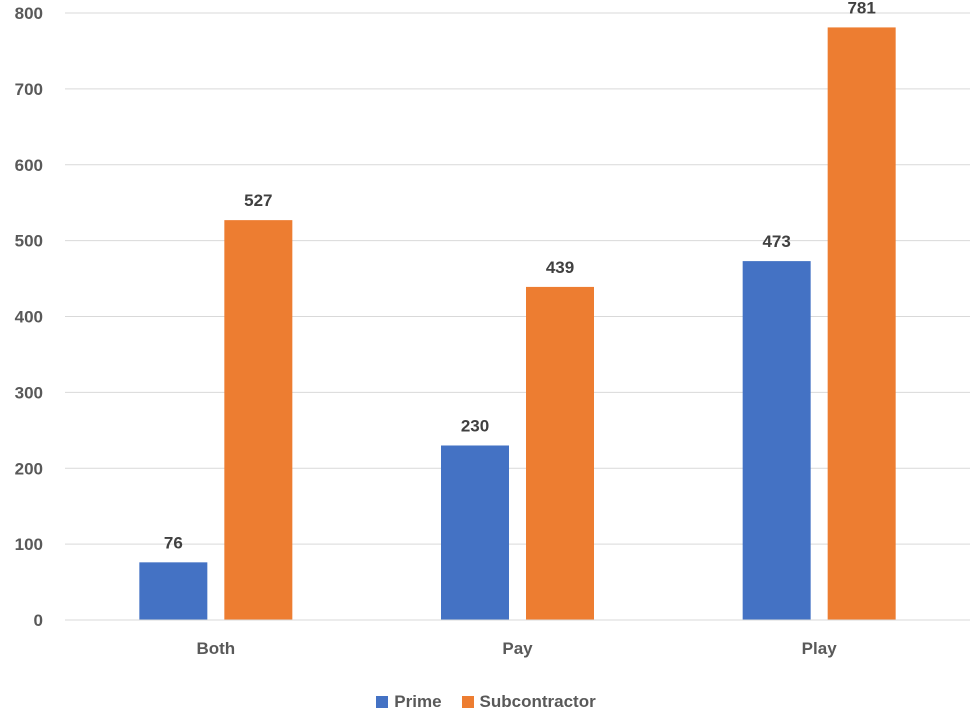  Describe the element at coordinates (215, 648) in the screenshot. I see `x-tick-label: Both` at that location.